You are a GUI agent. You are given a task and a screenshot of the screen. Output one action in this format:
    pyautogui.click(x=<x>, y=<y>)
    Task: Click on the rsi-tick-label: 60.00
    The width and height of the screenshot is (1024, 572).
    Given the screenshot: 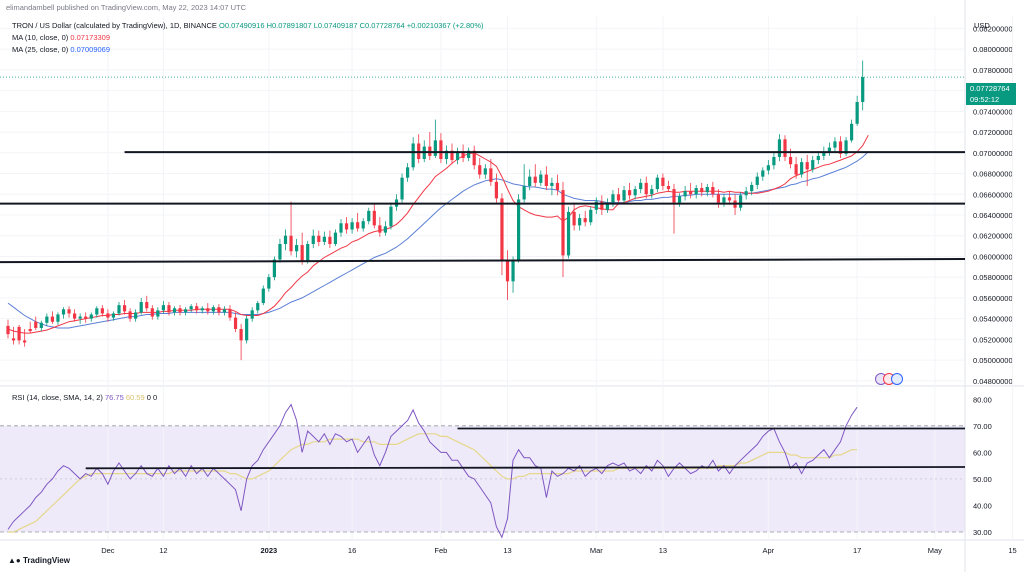 What is the action you would take?
    pyautogui.click(x=982, y=452)
    